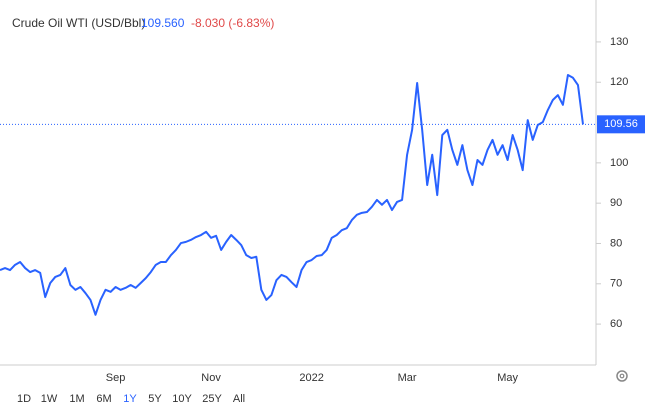  I want to click on last-price-label: 109.56, so click(621, 124).